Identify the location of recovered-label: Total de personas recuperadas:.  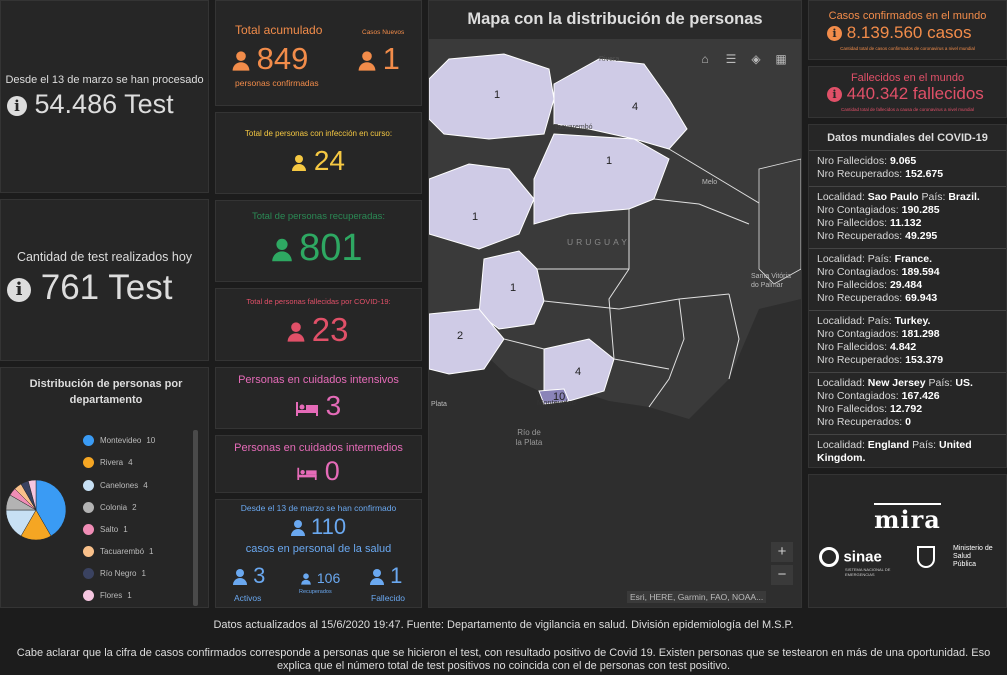
(318, 216).